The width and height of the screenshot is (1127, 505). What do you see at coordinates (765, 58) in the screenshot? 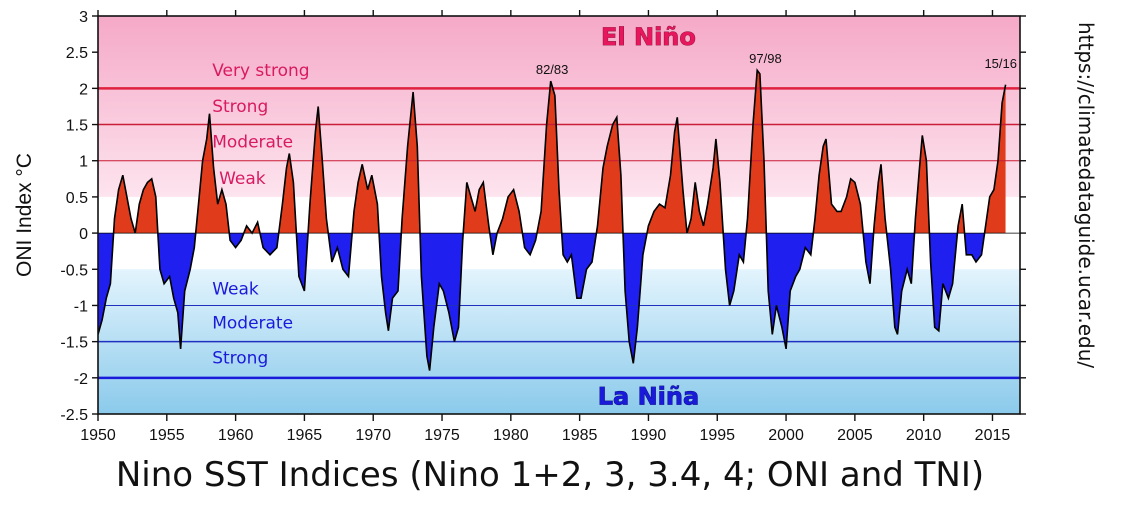
I see `event-label: 97/98` at bounding box center [765, 58].